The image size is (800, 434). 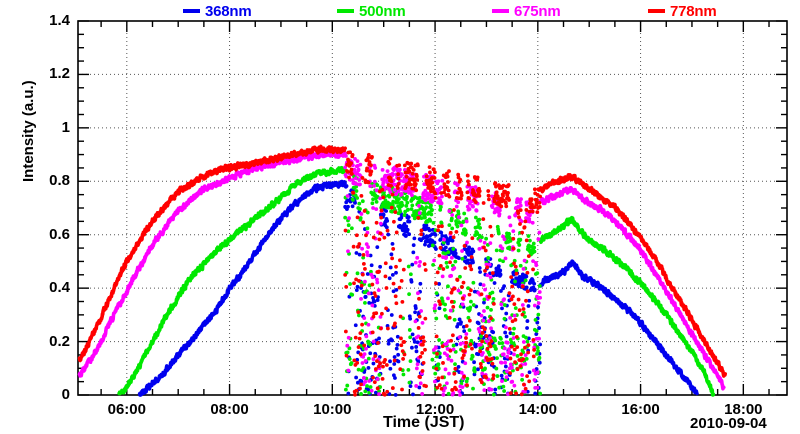 I want to click on legend-entry-368nm: 368nm, so click(x=217, y=11).